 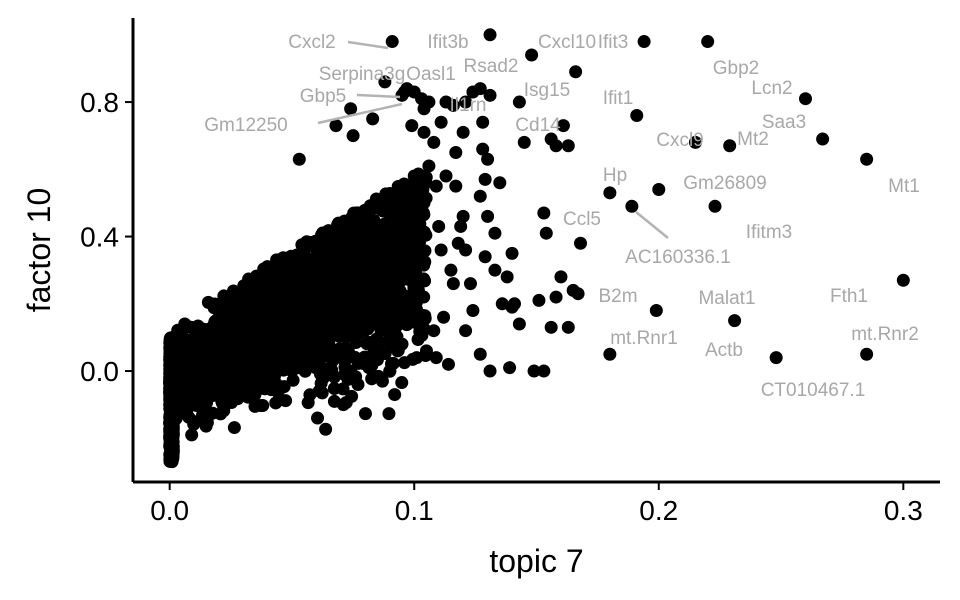 I want to click on dense-point-cloud, so click(x=298, y=318).